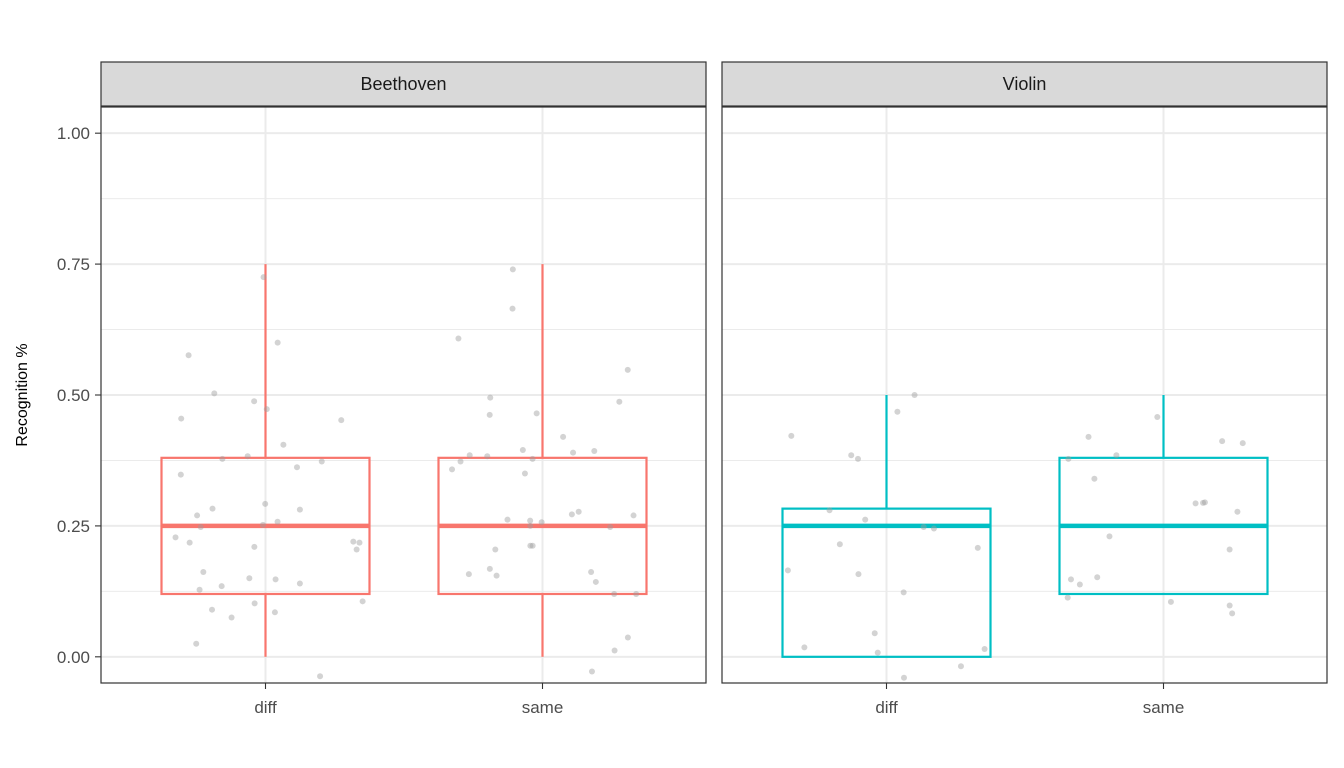  I want to click on facet-strip-label: Violin, so click(1025, 84).